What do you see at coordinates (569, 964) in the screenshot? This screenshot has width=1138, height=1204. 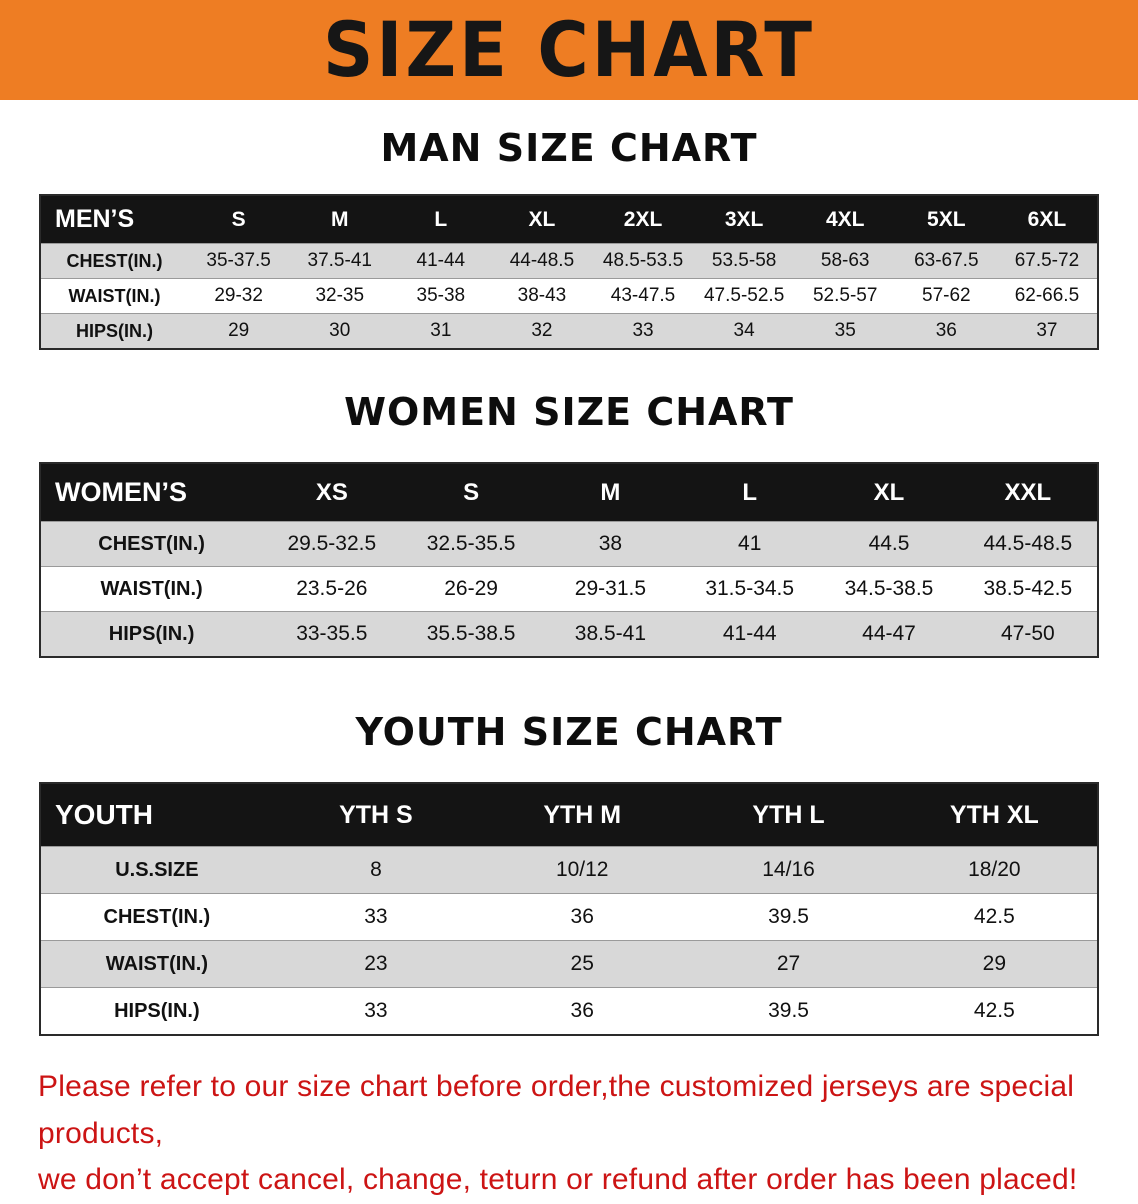 I see `measurement-row: WAIST(IN.) 23 25 27 29` at bounding box center [569, 964].